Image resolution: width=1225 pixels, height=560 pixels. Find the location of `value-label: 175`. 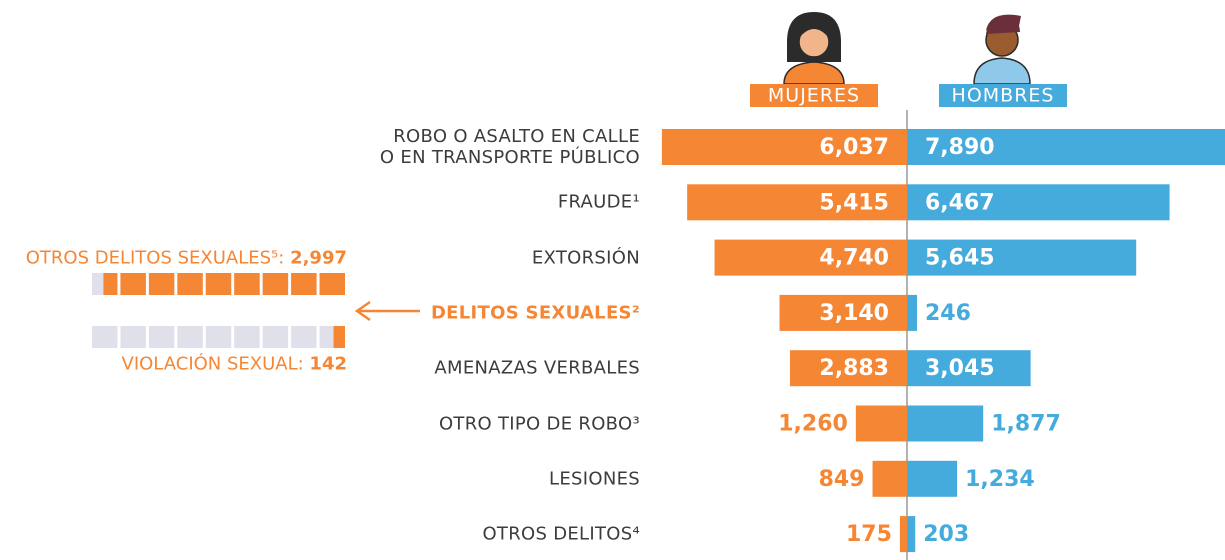

value-label: 175 is located at coordinates (869, 534).